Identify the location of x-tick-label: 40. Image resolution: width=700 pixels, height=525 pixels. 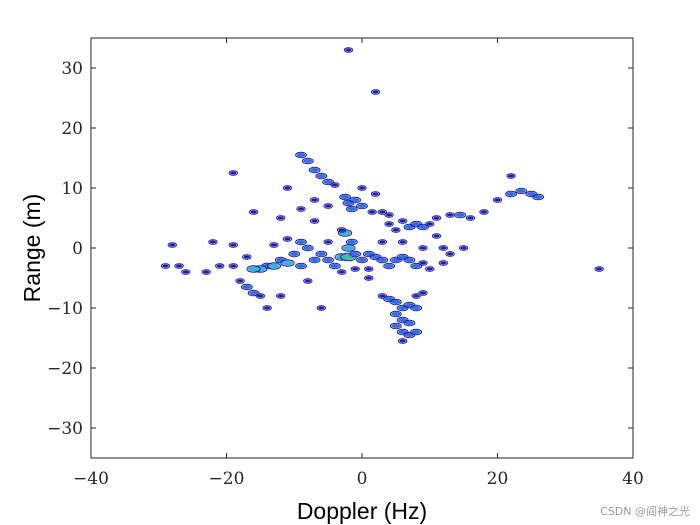
(633, 479).